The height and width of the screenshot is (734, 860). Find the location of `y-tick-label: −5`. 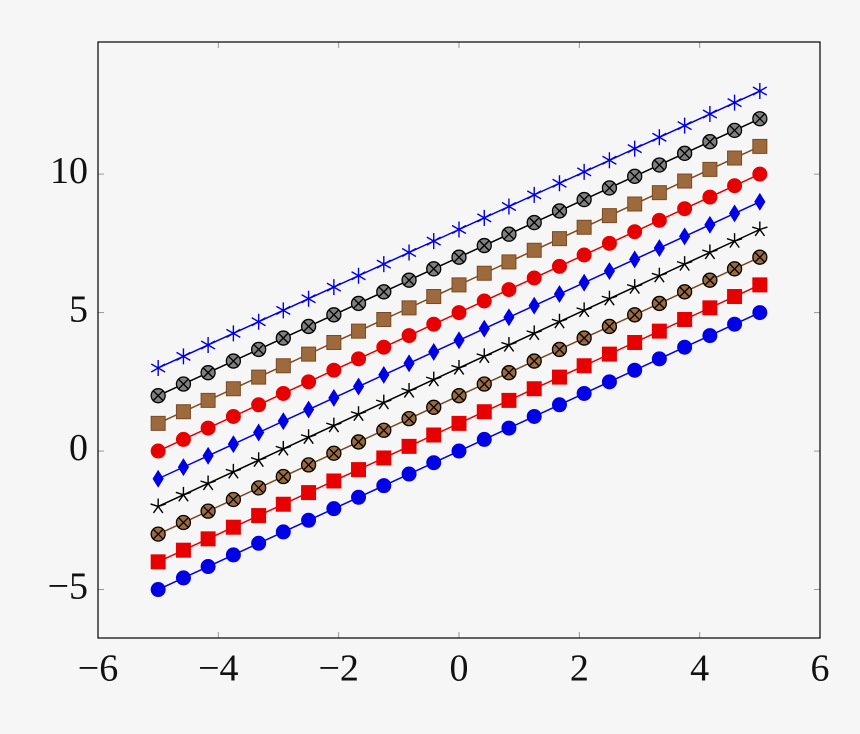

y-tick-label: −5 is located at coordinates (68, 586).